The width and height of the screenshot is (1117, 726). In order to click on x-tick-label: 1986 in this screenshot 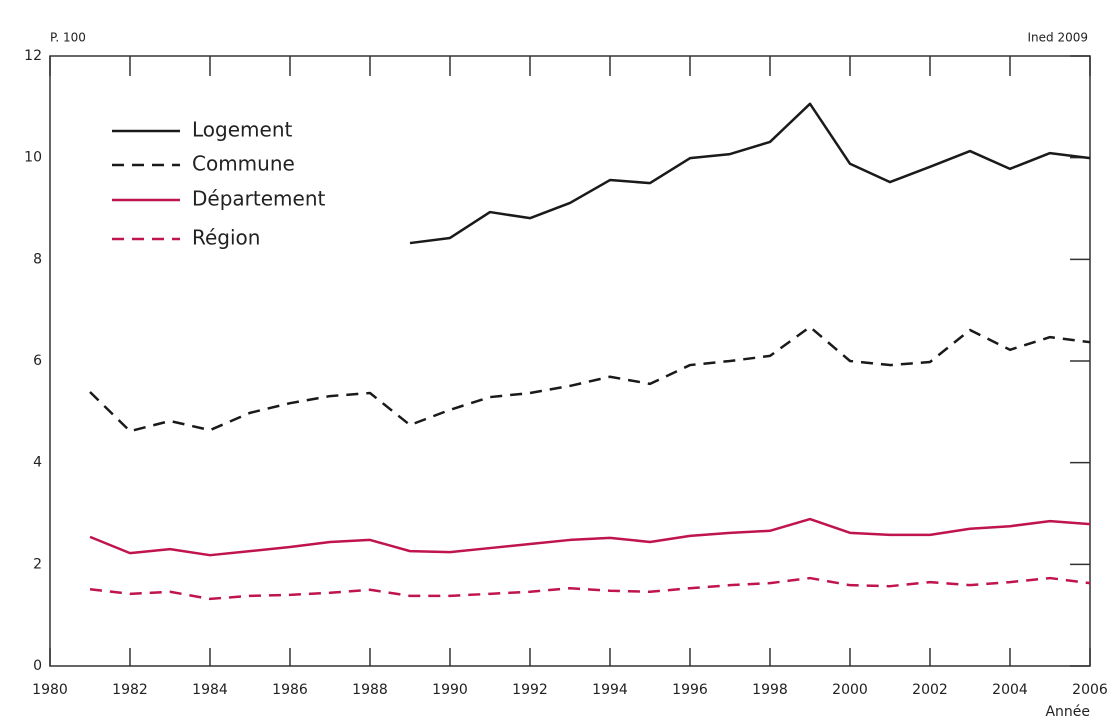, I will do `click(290, 690)`.